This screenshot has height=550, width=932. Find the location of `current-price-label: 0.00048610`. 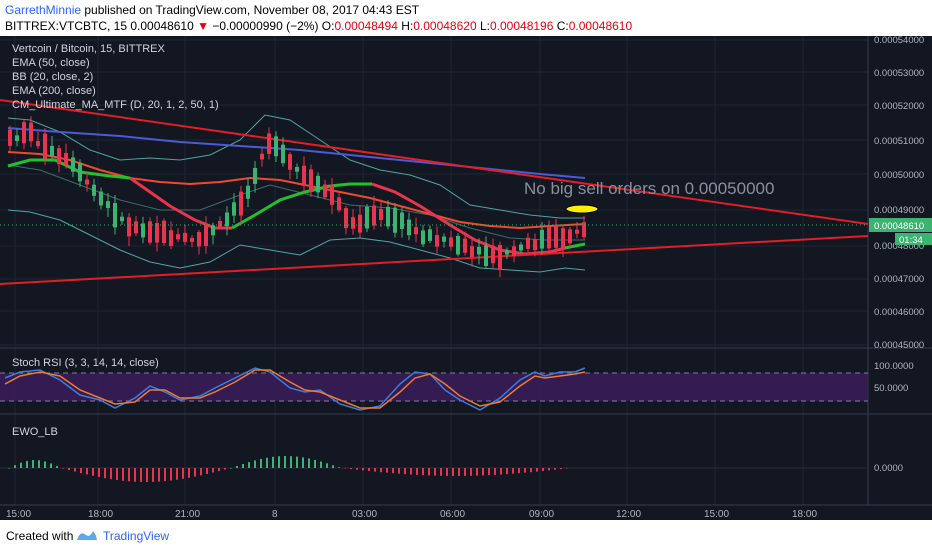

current-price-label: 0.00048610 is located at coordinates (899, 226).